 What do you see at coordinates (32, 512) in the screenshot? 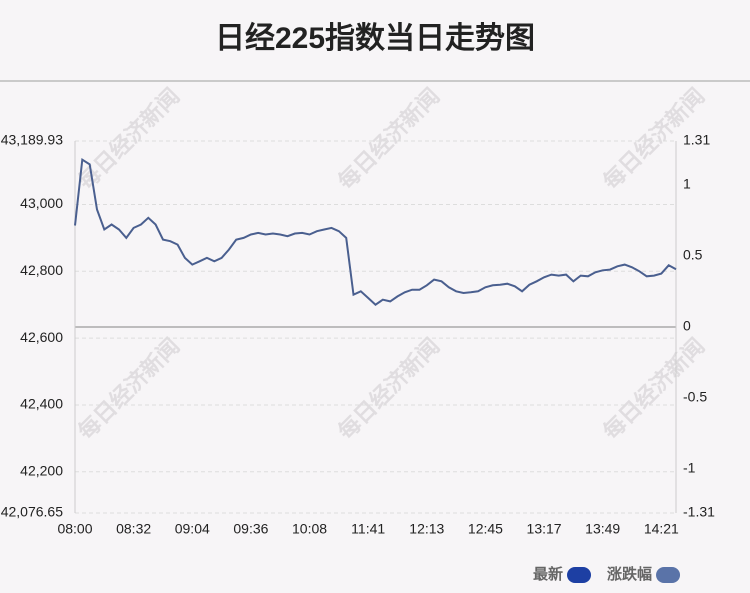
I see `y-axis-limit-label: 42,076.65` at bounding box center [32, 512].